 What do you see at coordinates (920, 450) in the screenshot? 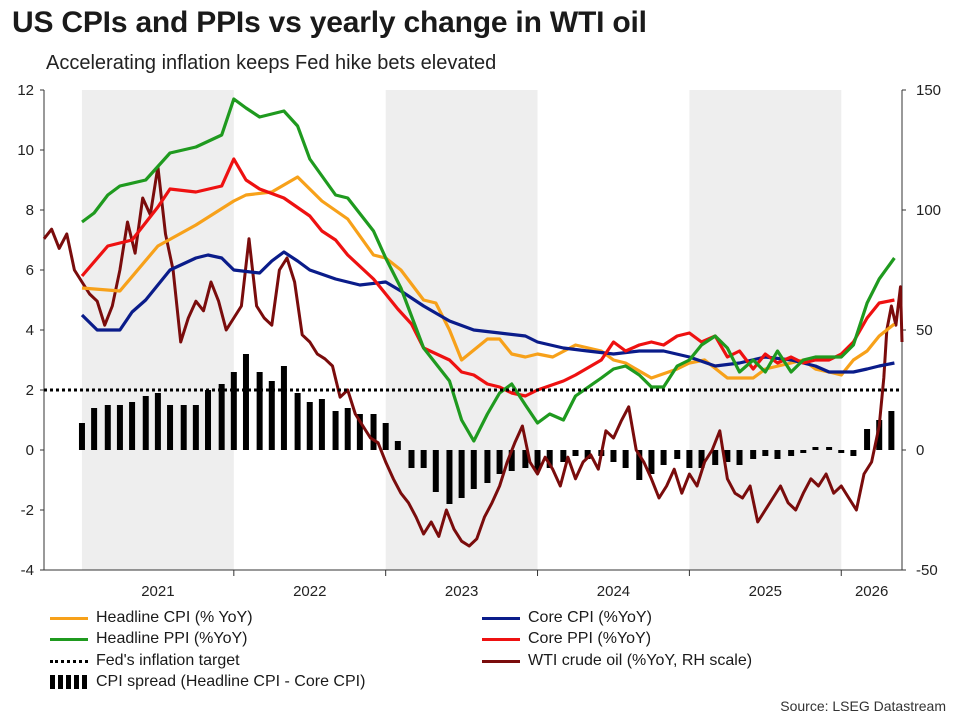
I see `right-tick-label-0: 0` at bounding box center [920, 450].